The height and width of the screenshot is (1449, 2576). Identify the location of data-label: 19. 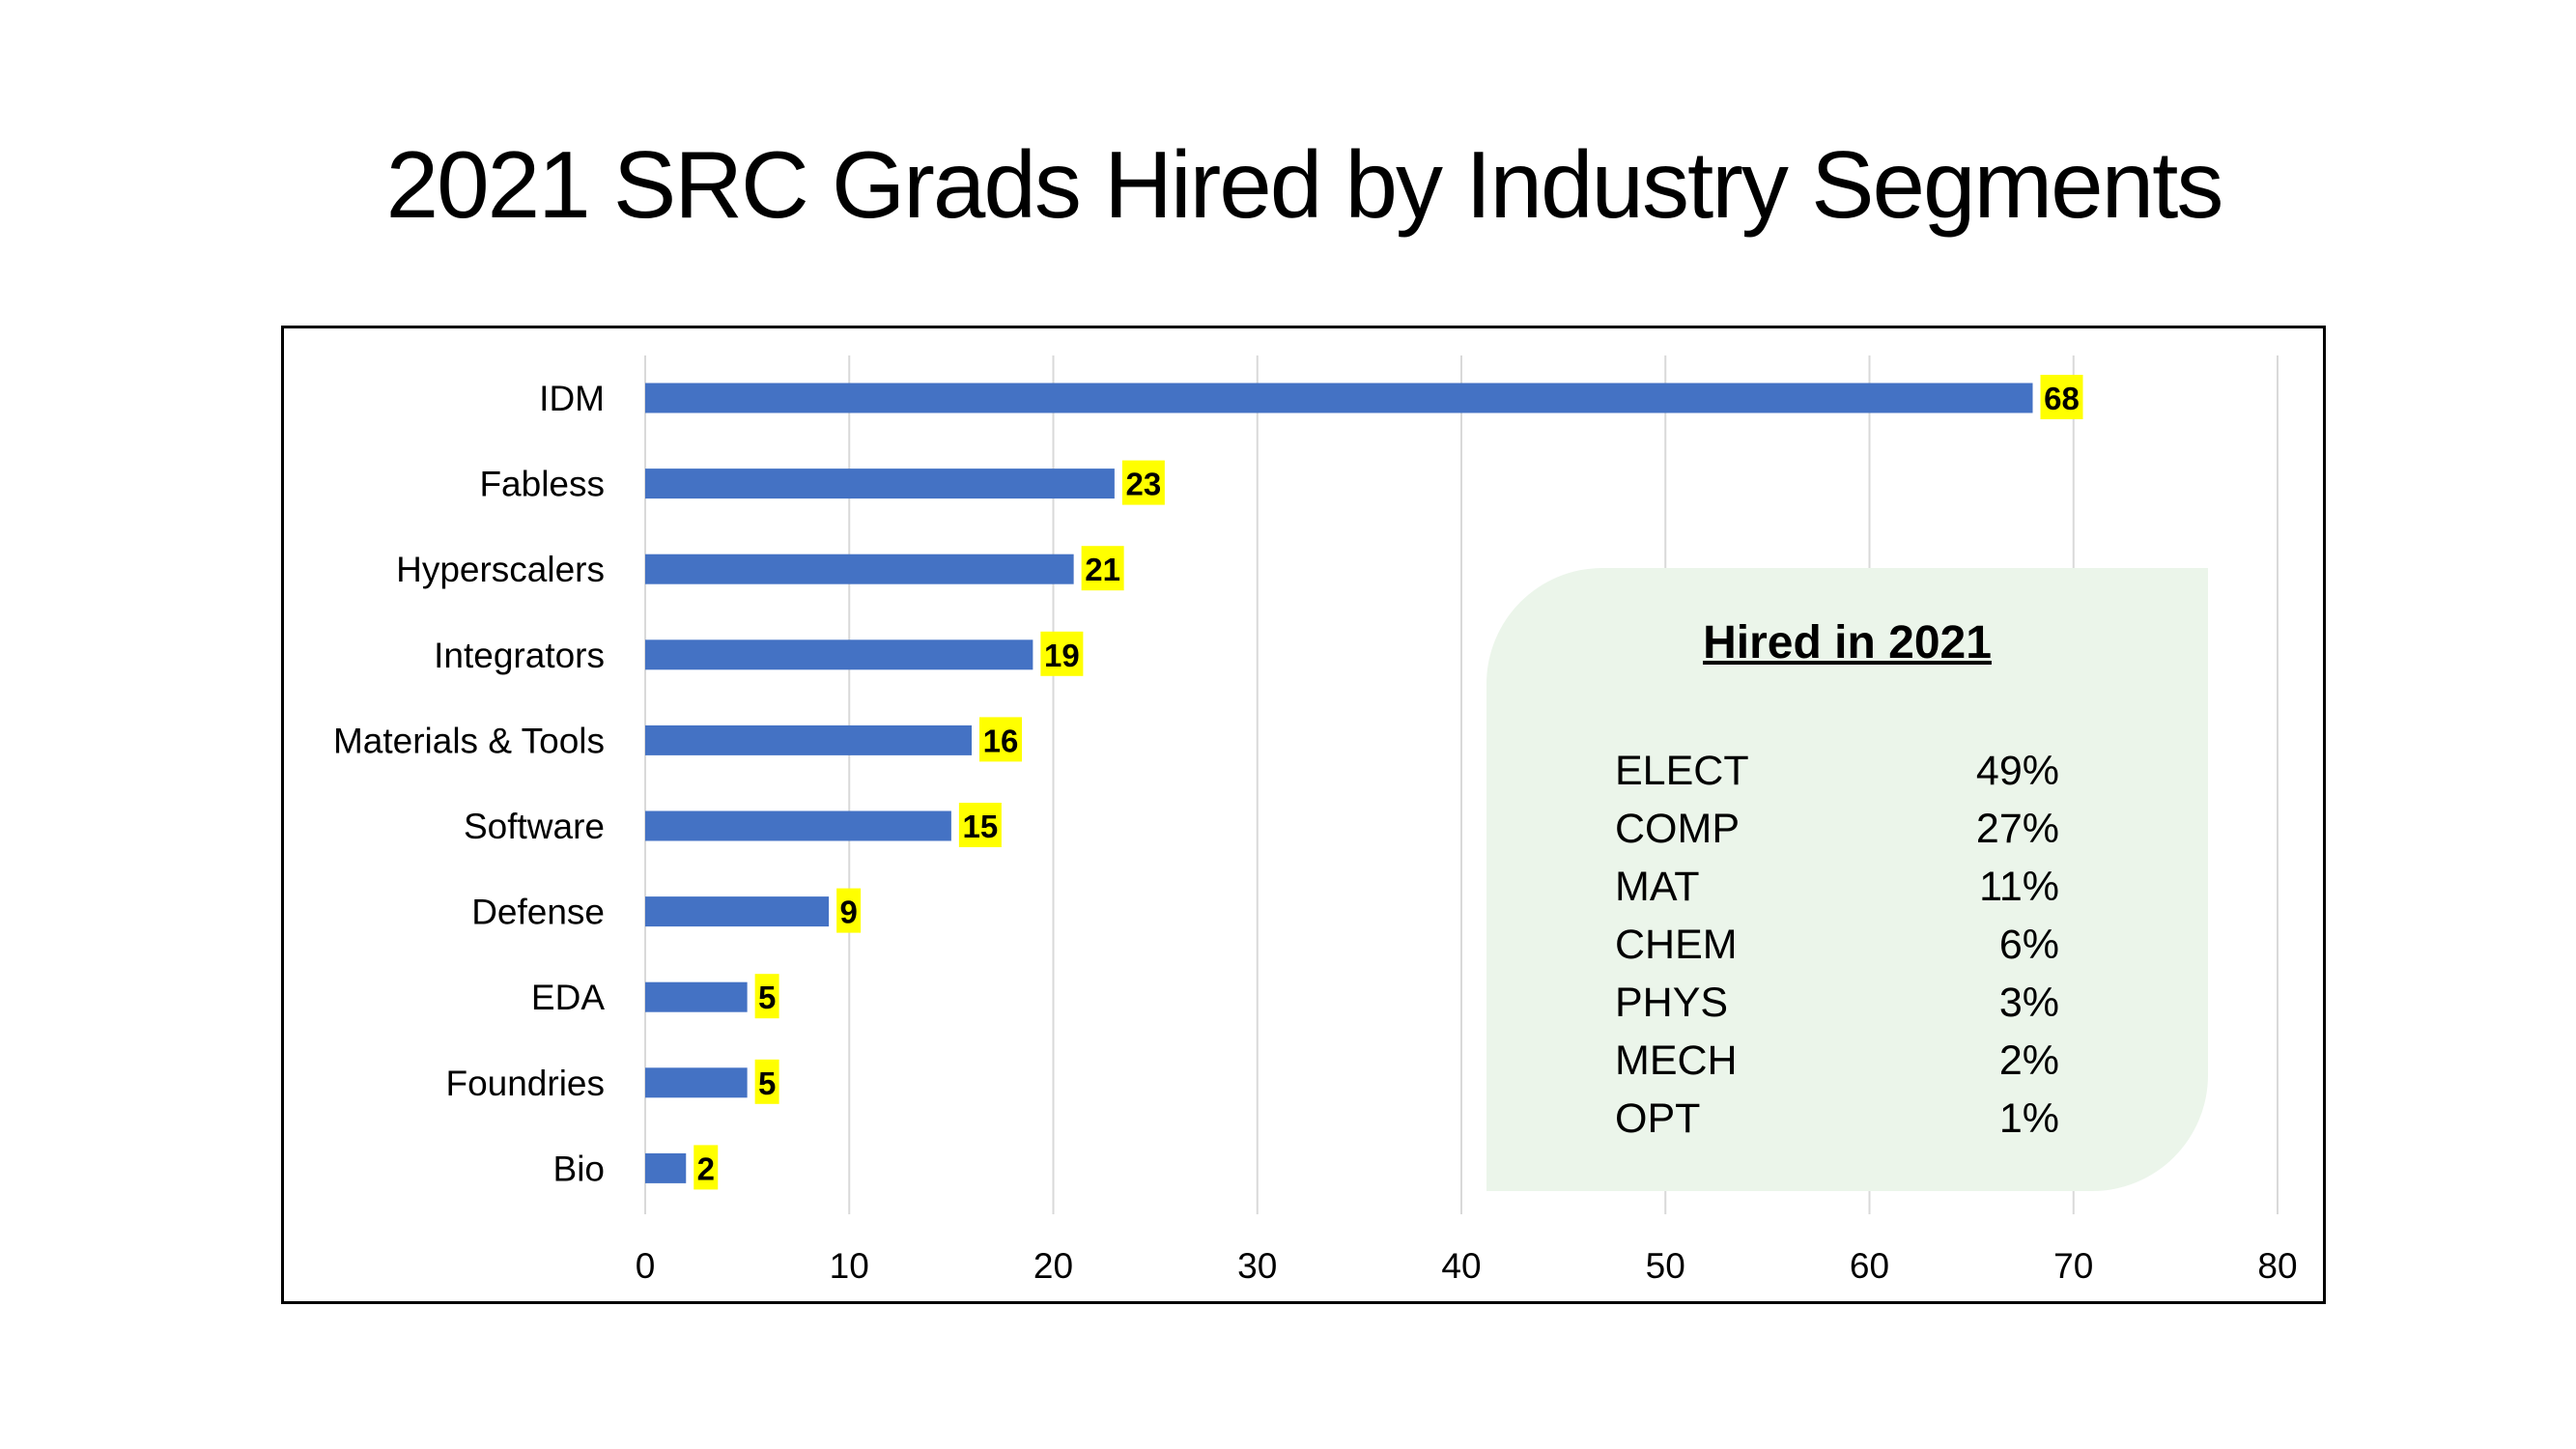
(1062, 655).